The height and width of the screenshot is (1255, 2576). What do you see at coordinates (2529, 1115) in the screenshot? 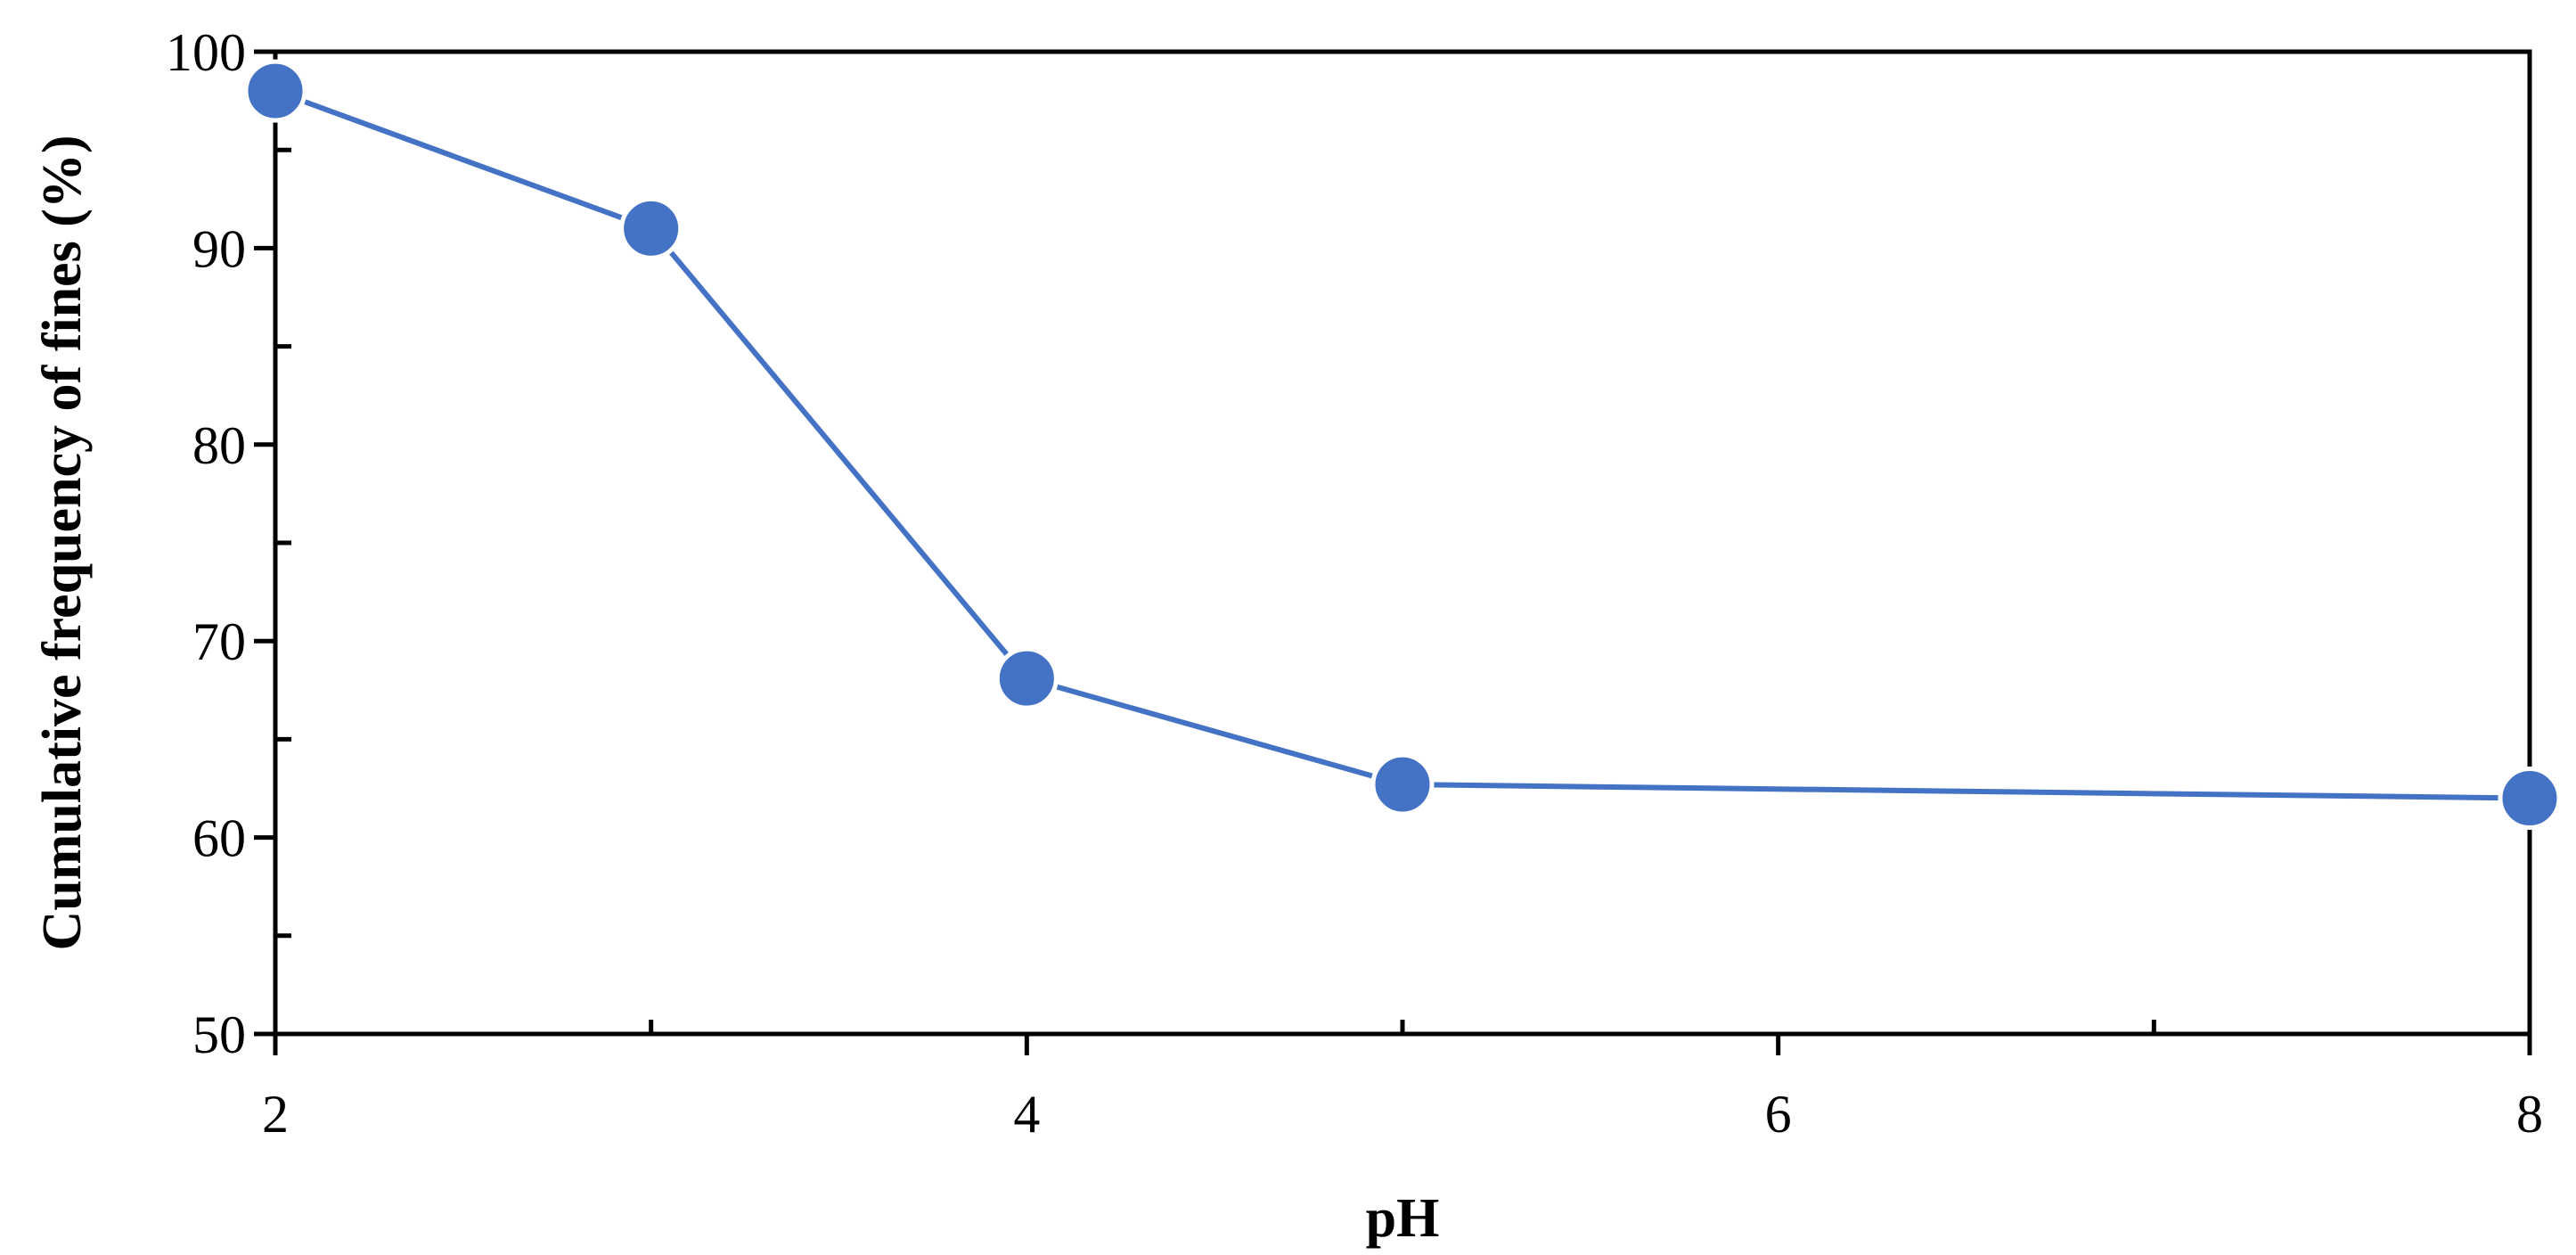
I see `x-tick-label: 8` at bounding box center [2529, 1115].